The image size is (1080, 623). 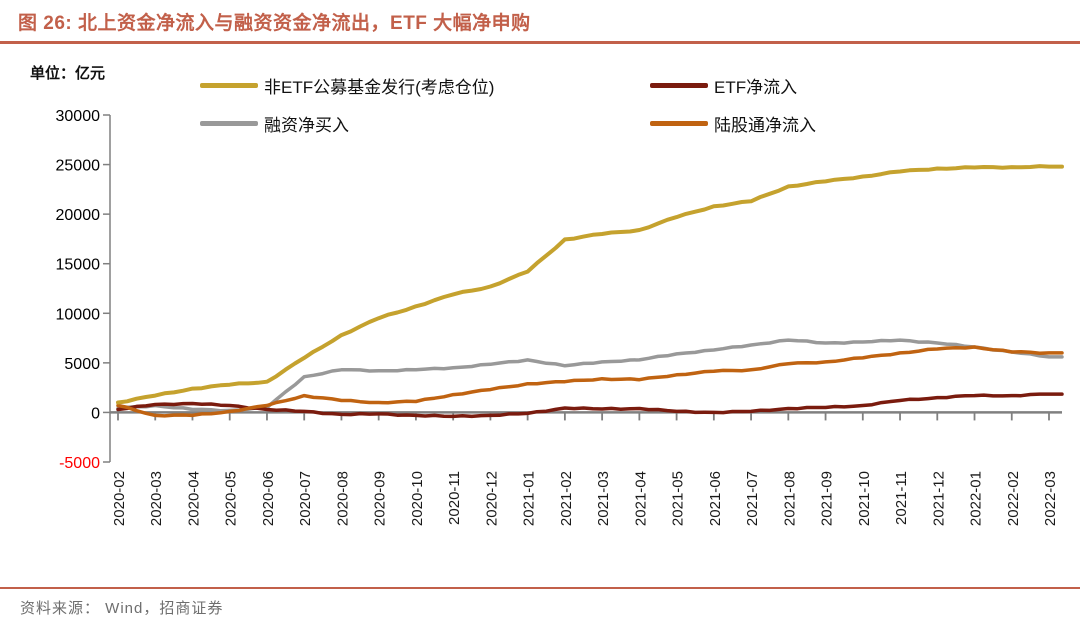 I want to click on y-axis-label: -5000, so click(x=79, y=463).